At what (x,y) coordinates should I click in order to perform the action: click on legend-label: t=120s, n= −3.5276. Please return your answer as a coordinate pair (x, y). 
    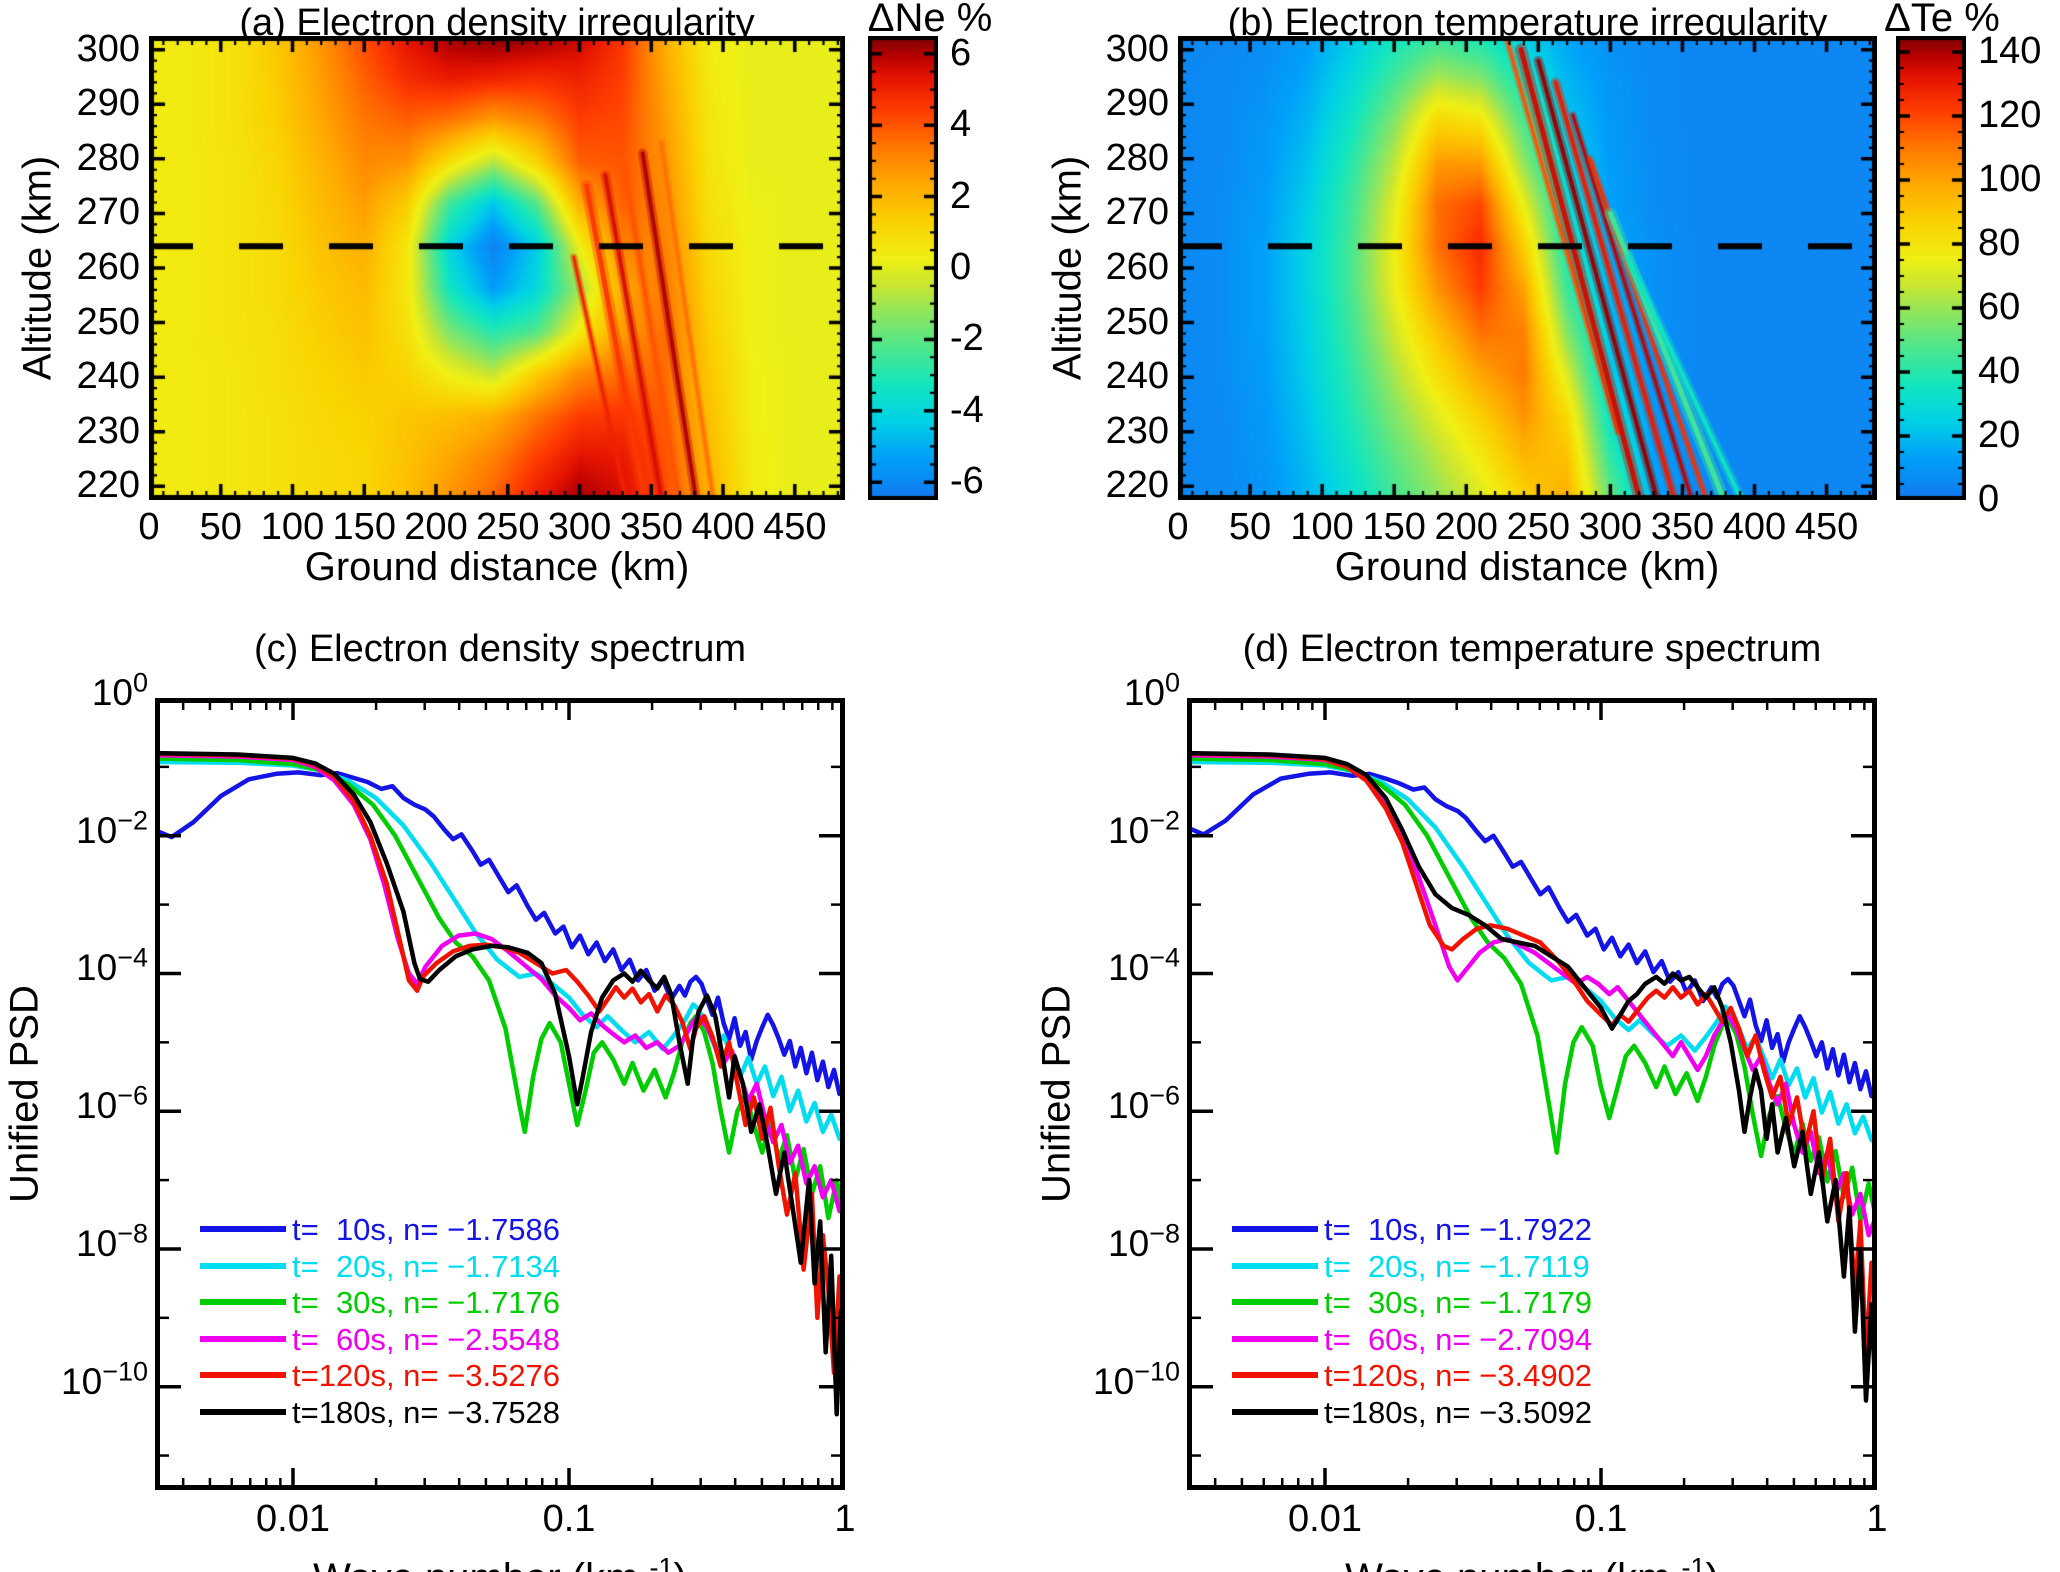
    Looking at the image, I should click on (426, 1376).